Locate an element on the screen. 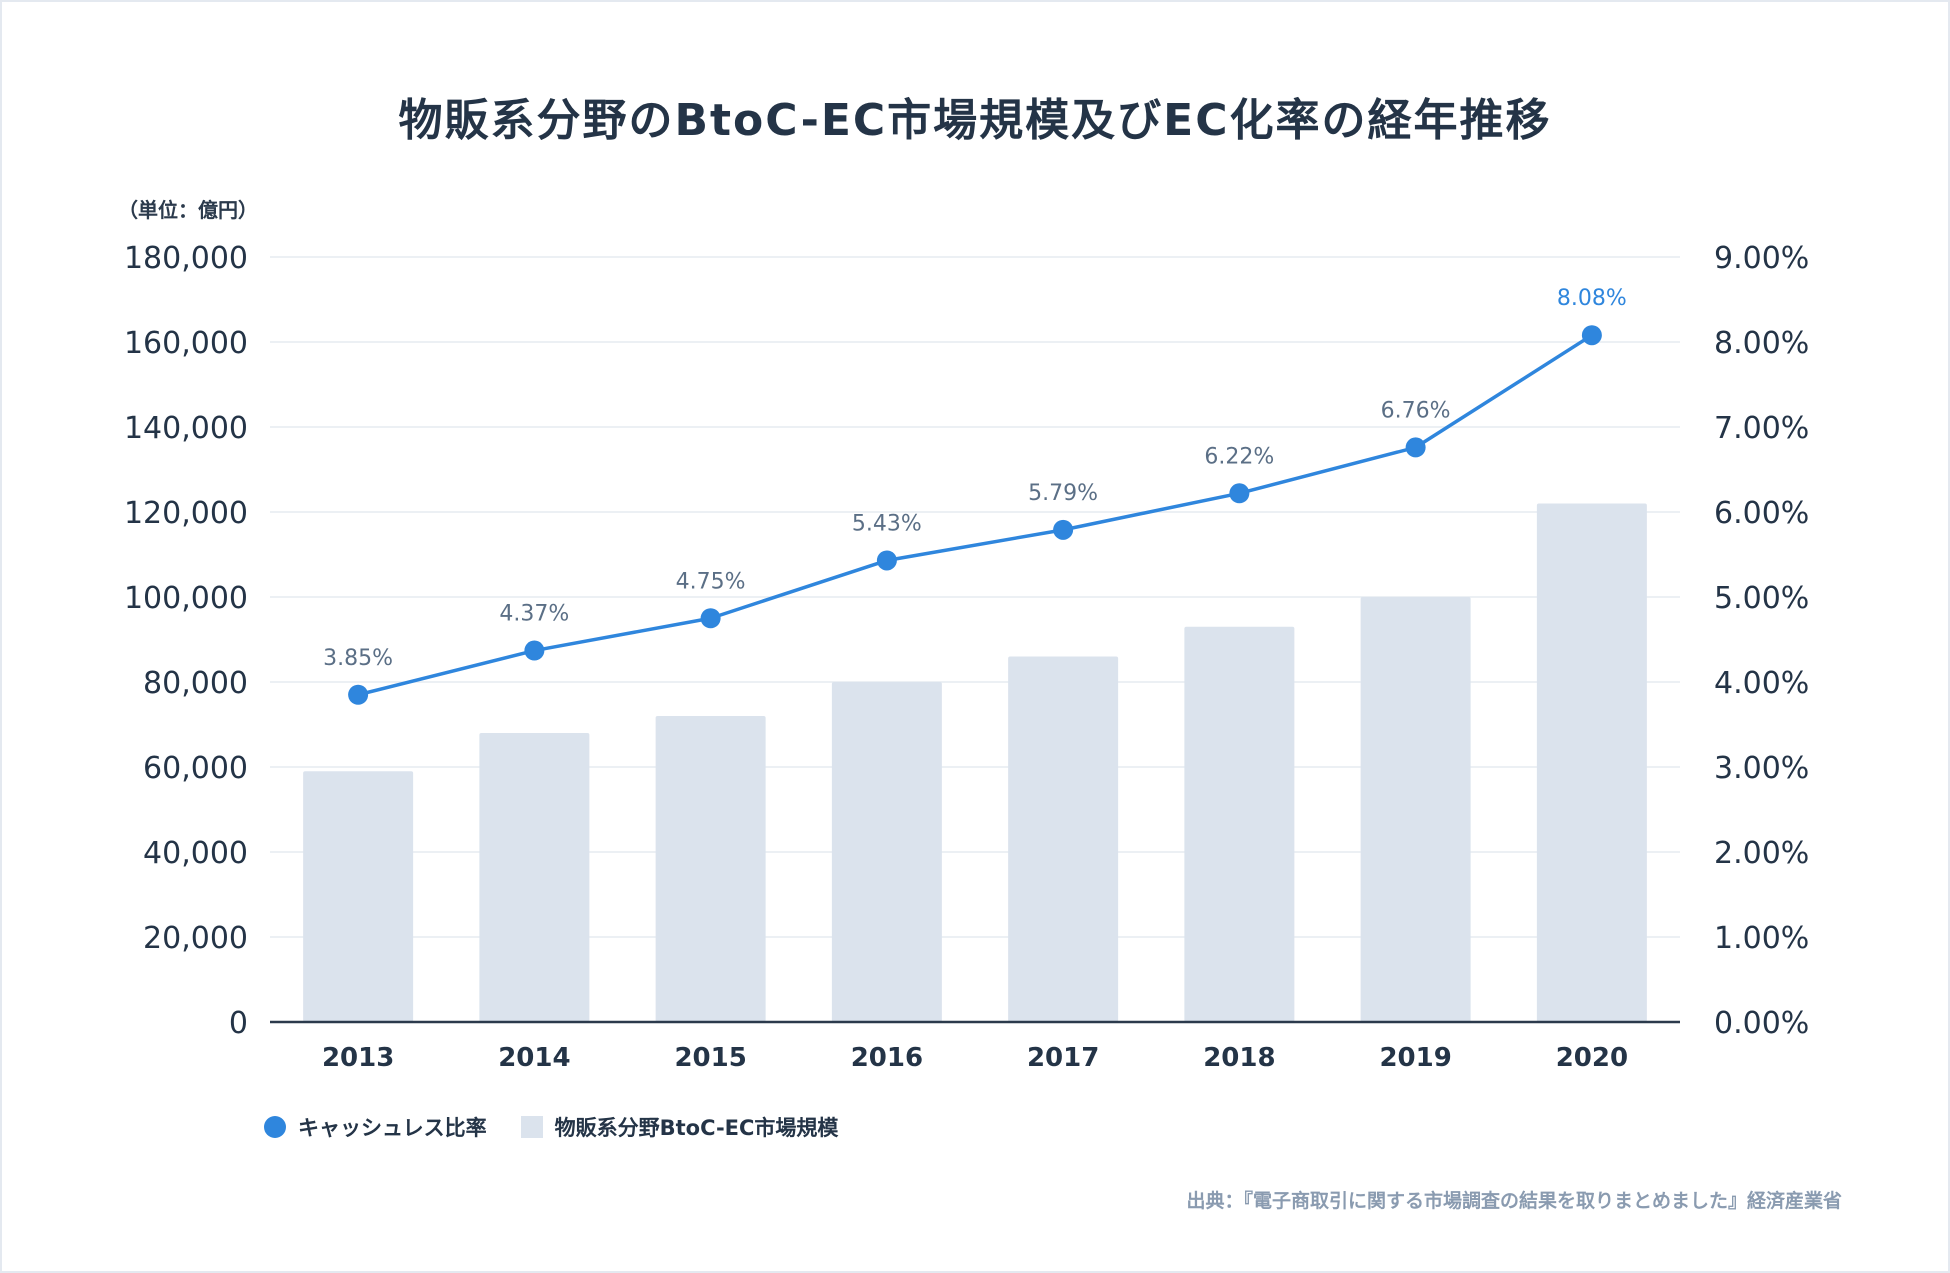  x-tick-label: 2019 is located at coordinates (1415, 1058).